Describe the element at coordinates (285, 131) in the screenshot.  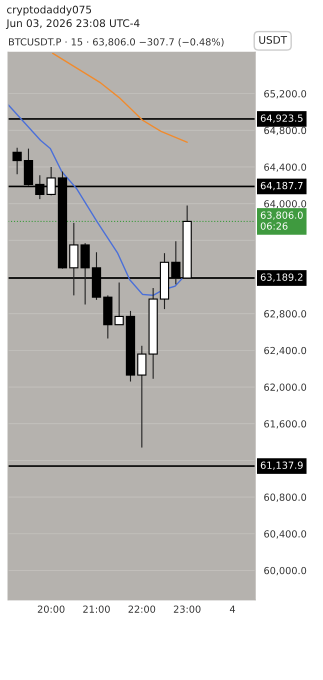
I see `y-tick-label: 64,800.0` at that location.